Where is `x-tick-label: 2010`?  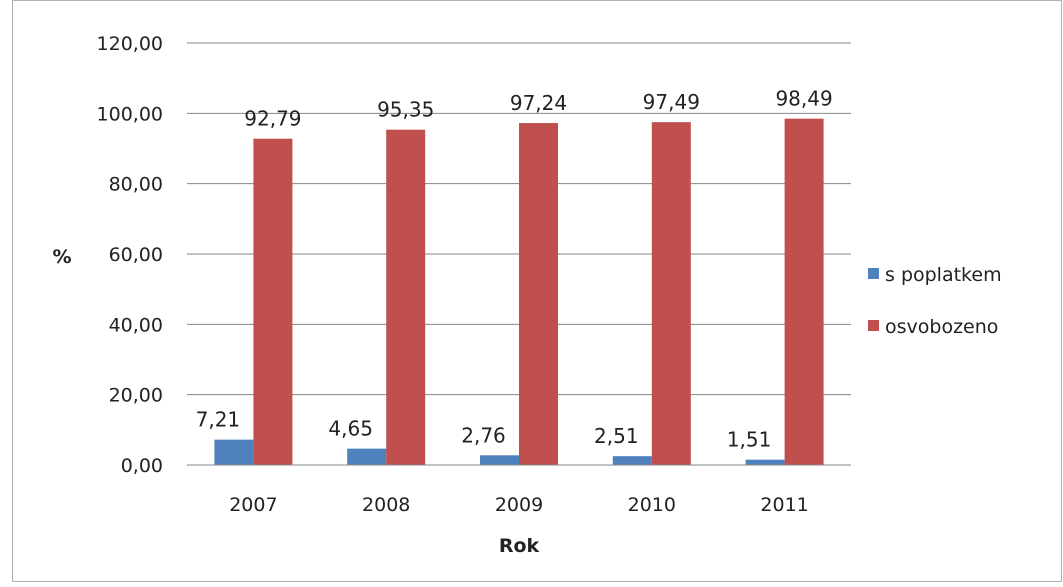 x-tick-label: 2010 is located at coordinates (652, 505).